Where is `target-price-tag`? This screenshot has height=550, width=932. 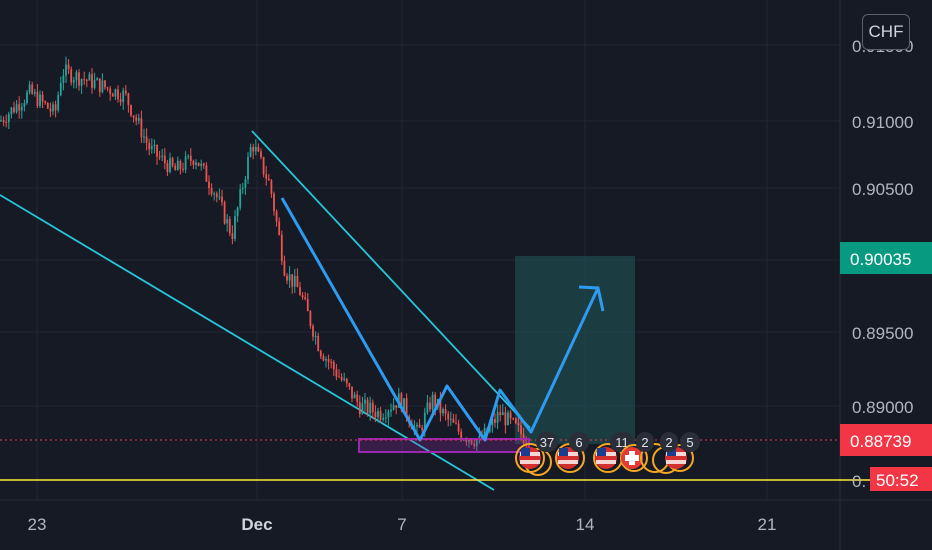 target-price-tag is located at coordinates (886, 258).